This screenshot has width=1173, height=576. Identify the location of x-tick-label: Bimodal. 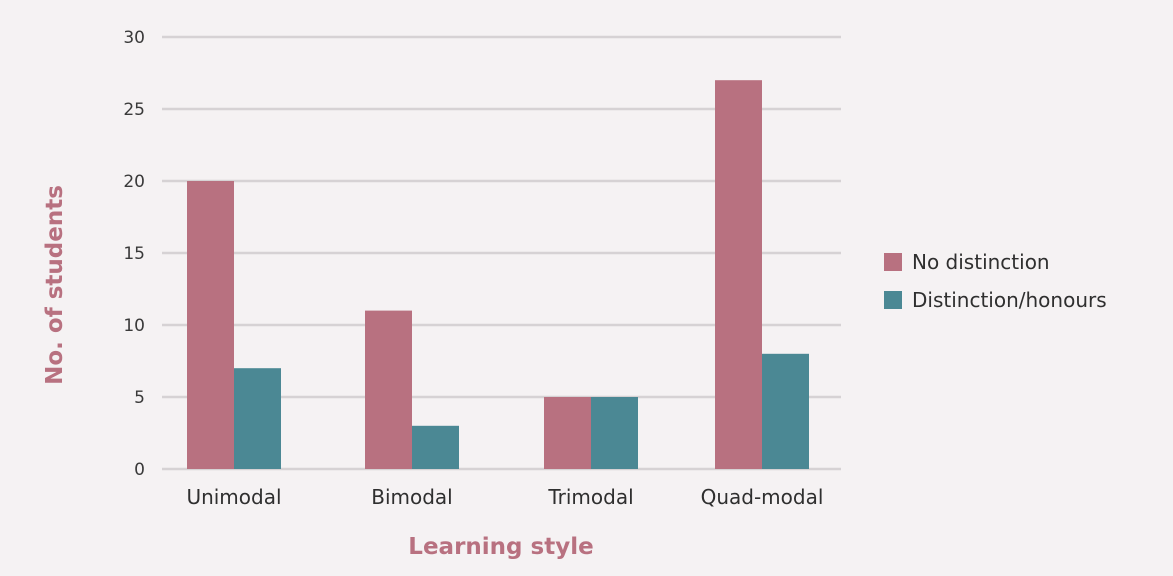
(412, 497).